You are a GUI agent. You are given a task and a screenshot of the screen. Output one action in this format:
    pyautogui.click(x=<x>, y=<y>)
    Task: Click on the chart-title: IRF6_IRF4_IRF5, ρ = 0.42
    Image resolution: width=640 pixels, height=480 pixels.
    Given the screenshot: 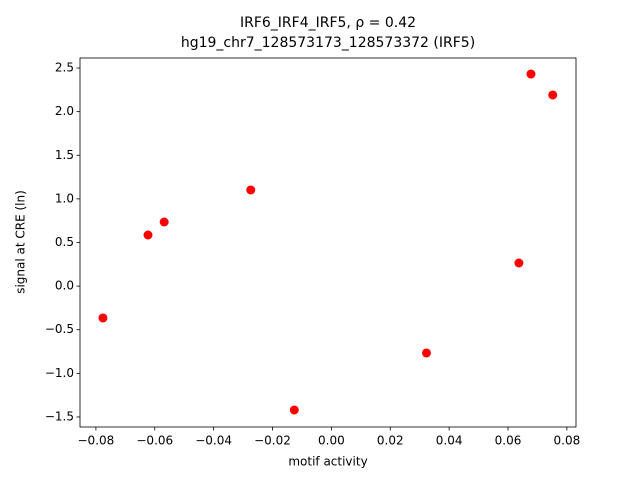 What is the action you would take?
    pyautogui.click(x=328, y=23)
    